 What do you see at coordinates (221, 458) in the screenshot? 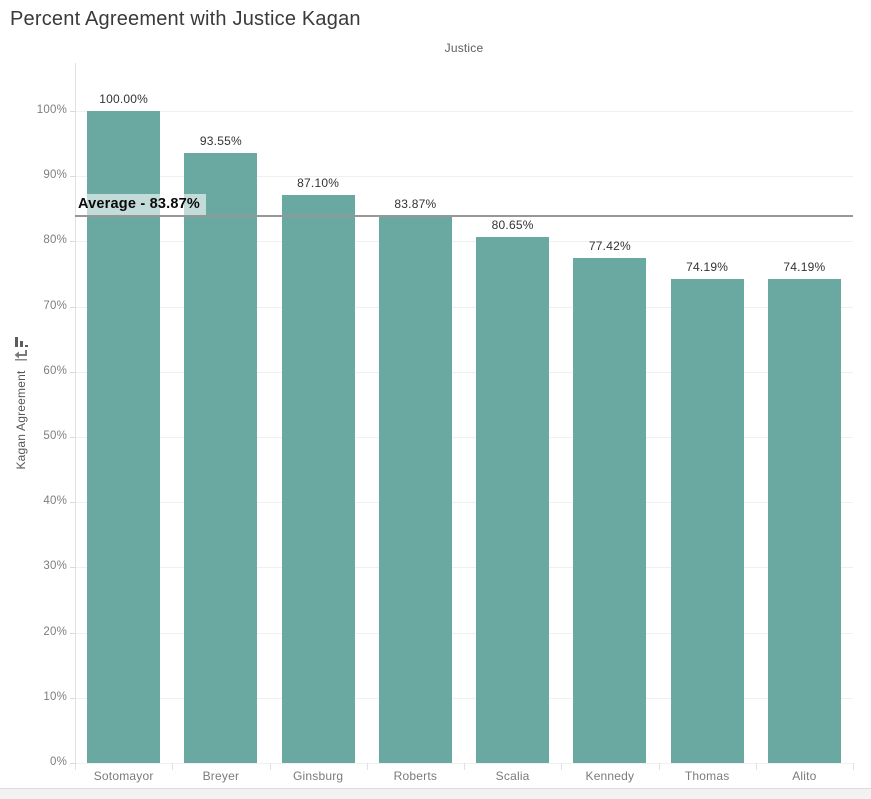
I see `bar-breyer` at bounding box center [221, 458].